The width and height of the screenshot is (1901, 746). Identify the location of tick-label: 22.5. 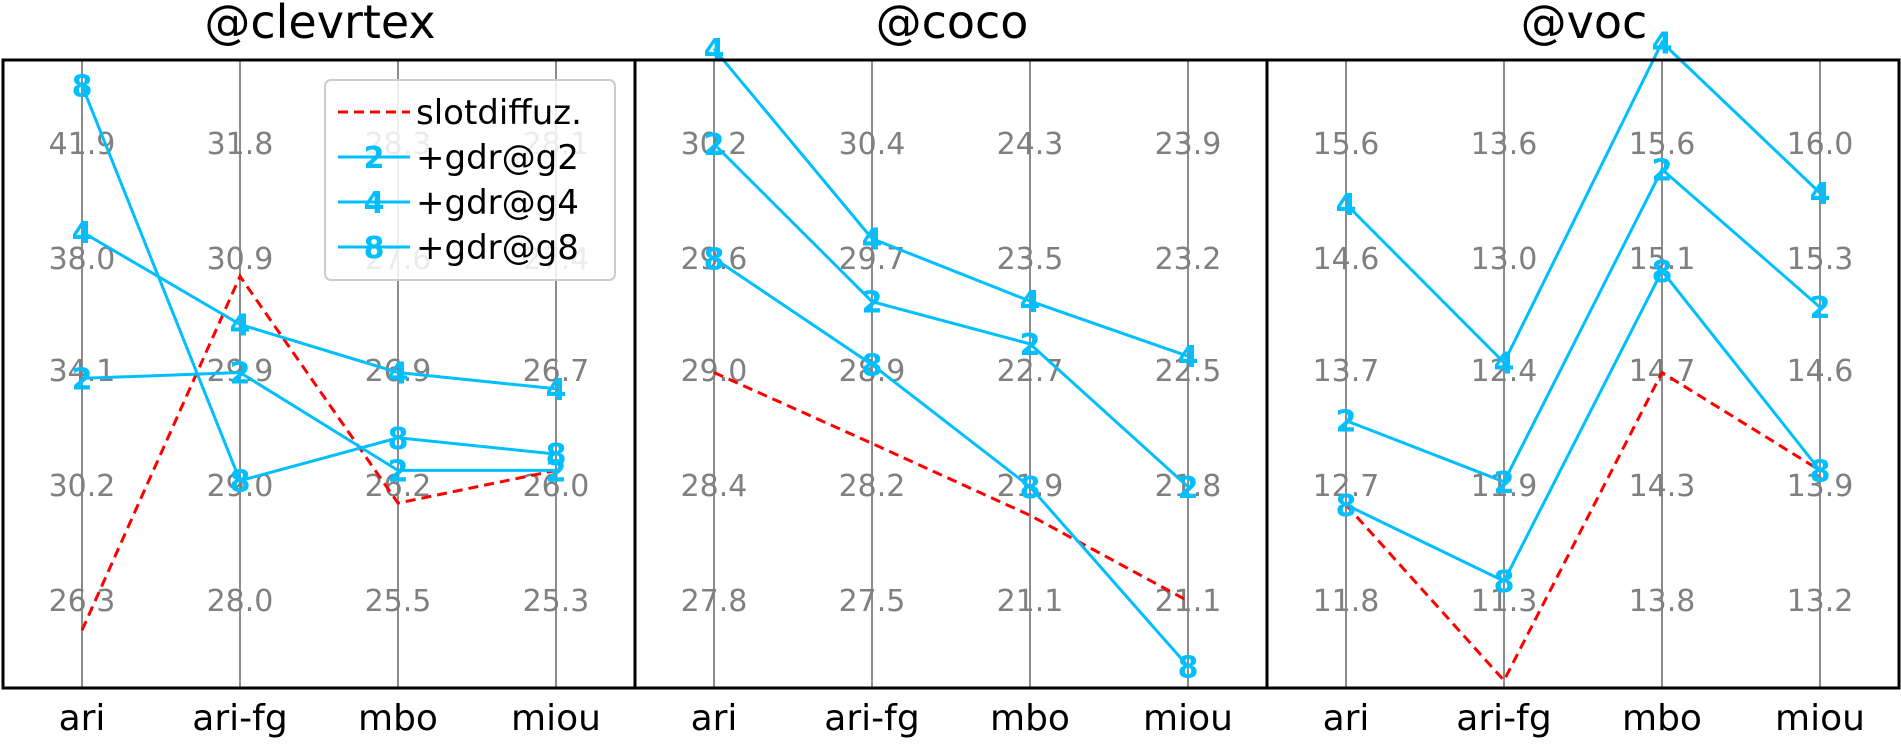
(1188, 371).